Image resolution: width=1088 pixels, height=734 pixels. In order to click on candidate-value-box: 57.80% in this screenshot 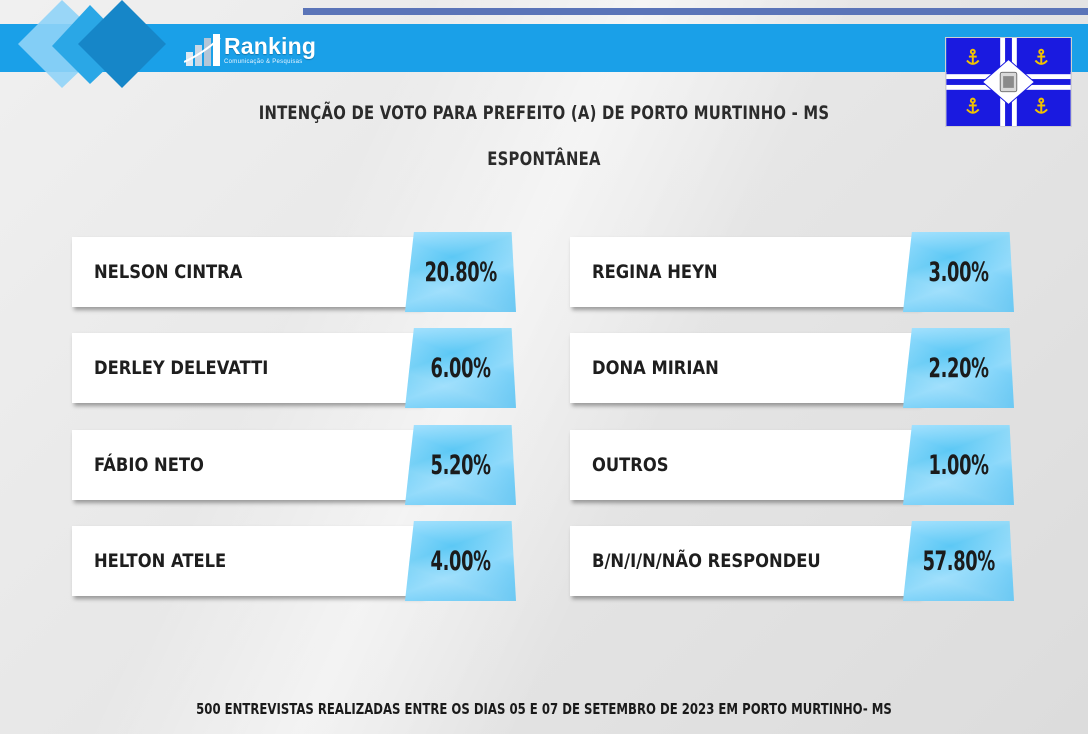, I will do `click(958, 561)`.